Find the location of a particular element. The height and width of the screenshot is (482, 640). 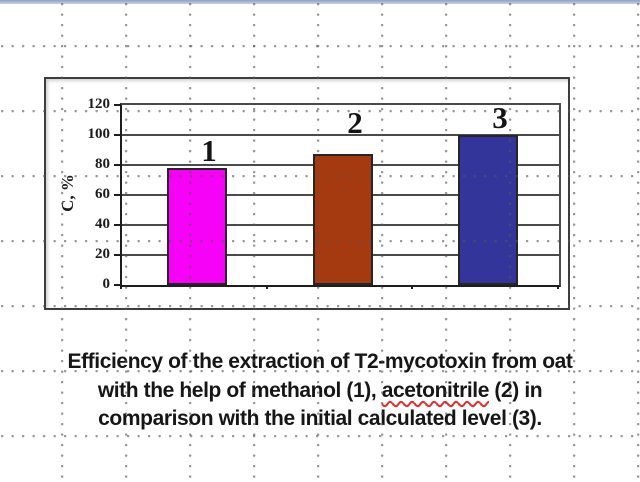

bar-1-methanol is located at coordinates (197, 226).